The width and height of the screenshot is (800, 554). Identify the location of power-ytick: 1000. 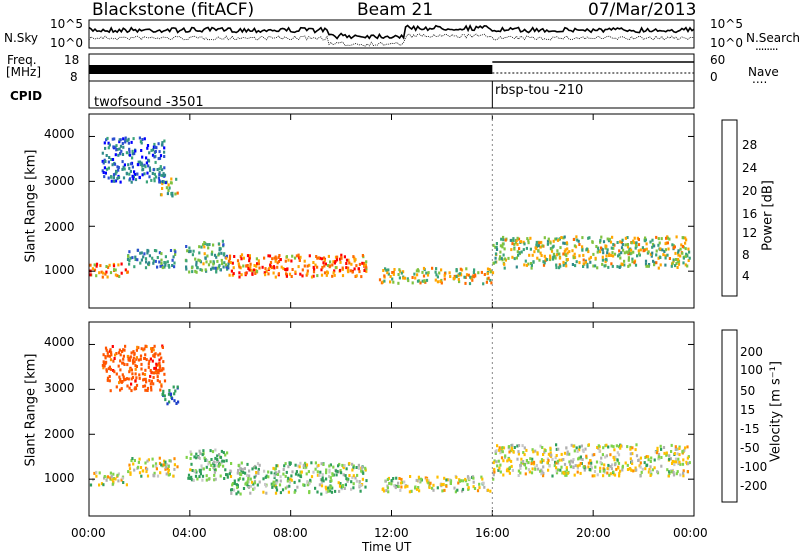
(59, 270).